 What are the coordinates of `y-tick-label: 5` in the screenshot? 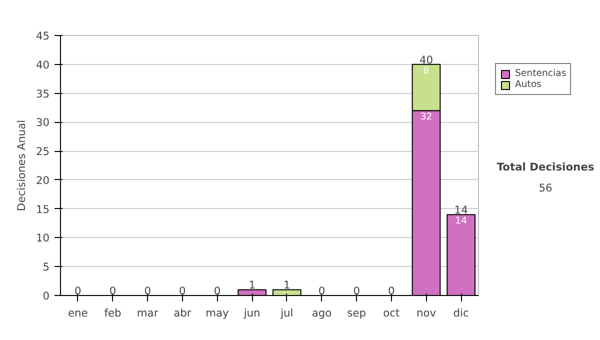 It's located at (46, 267).